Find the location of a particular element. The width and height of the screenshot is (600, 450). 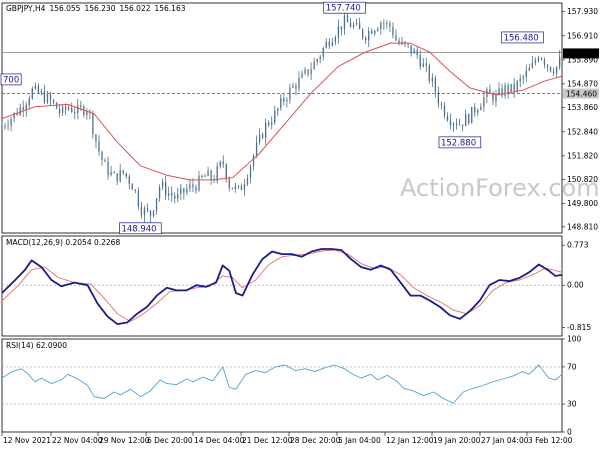

x-tick-label: 6 Dec 20:00 is located at coordinates (170, 440).